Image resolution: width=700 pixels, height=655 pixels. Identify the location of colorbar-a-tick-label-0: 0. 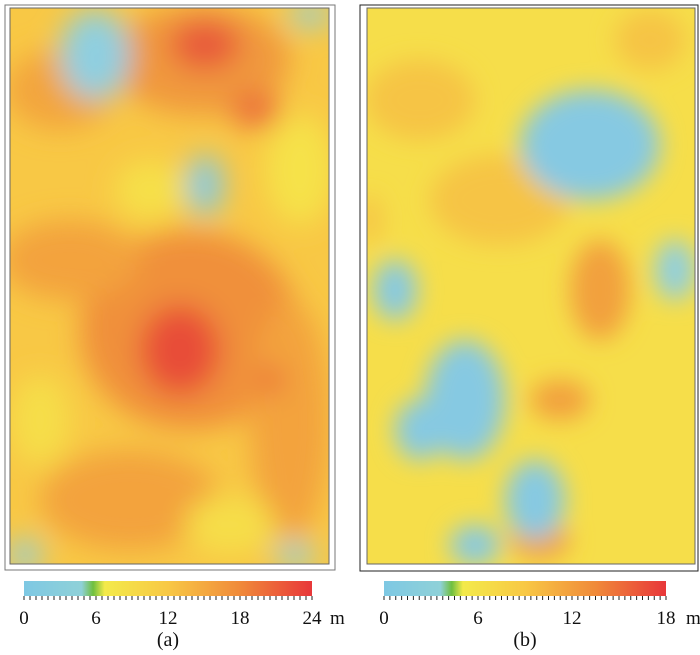
(24, 618).